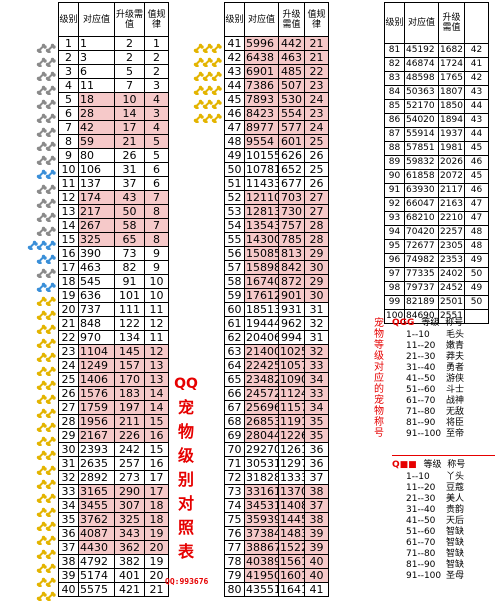  Describe the element at coordinates (234, 239) in the screenshot. I see `grade-cell: 55` at that location.